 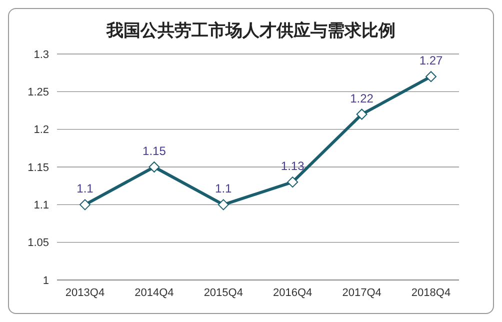 I want to click on x-tick-label: 2015Q4, so click(x=223, y=292).